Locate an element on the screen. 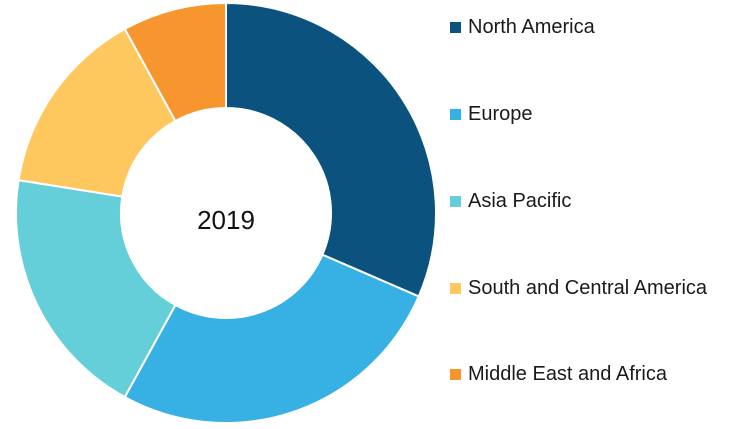 The height and width of the screenshot is (429, 729). center-label: 2019 is located at coordinates (226, 220).